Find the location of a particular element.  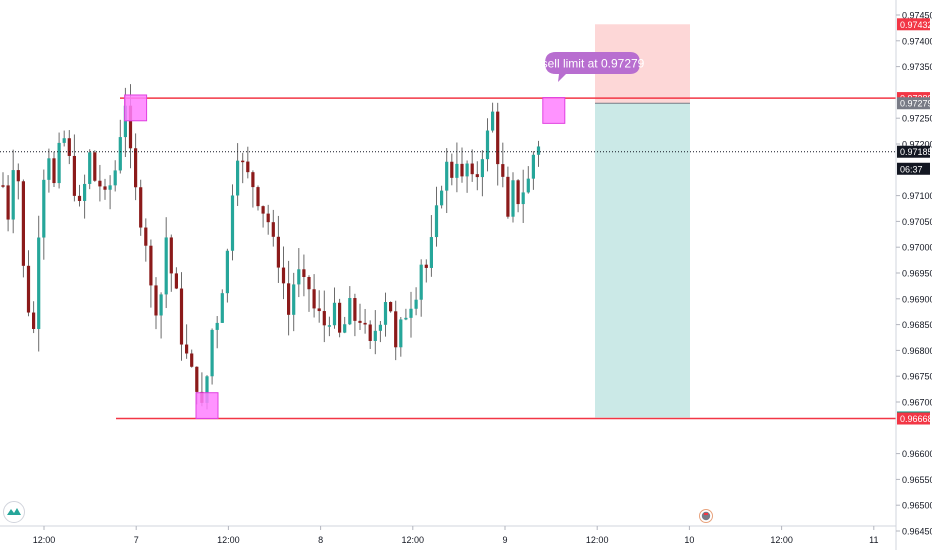

price-tick-label: 0.96900 is located at coordinates (917, 299).